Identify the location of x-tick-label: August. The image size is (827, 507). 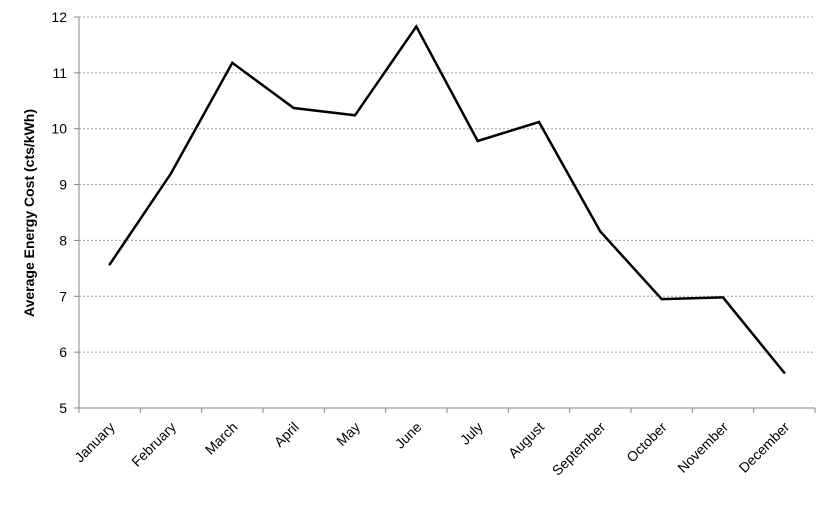
(526, 440).